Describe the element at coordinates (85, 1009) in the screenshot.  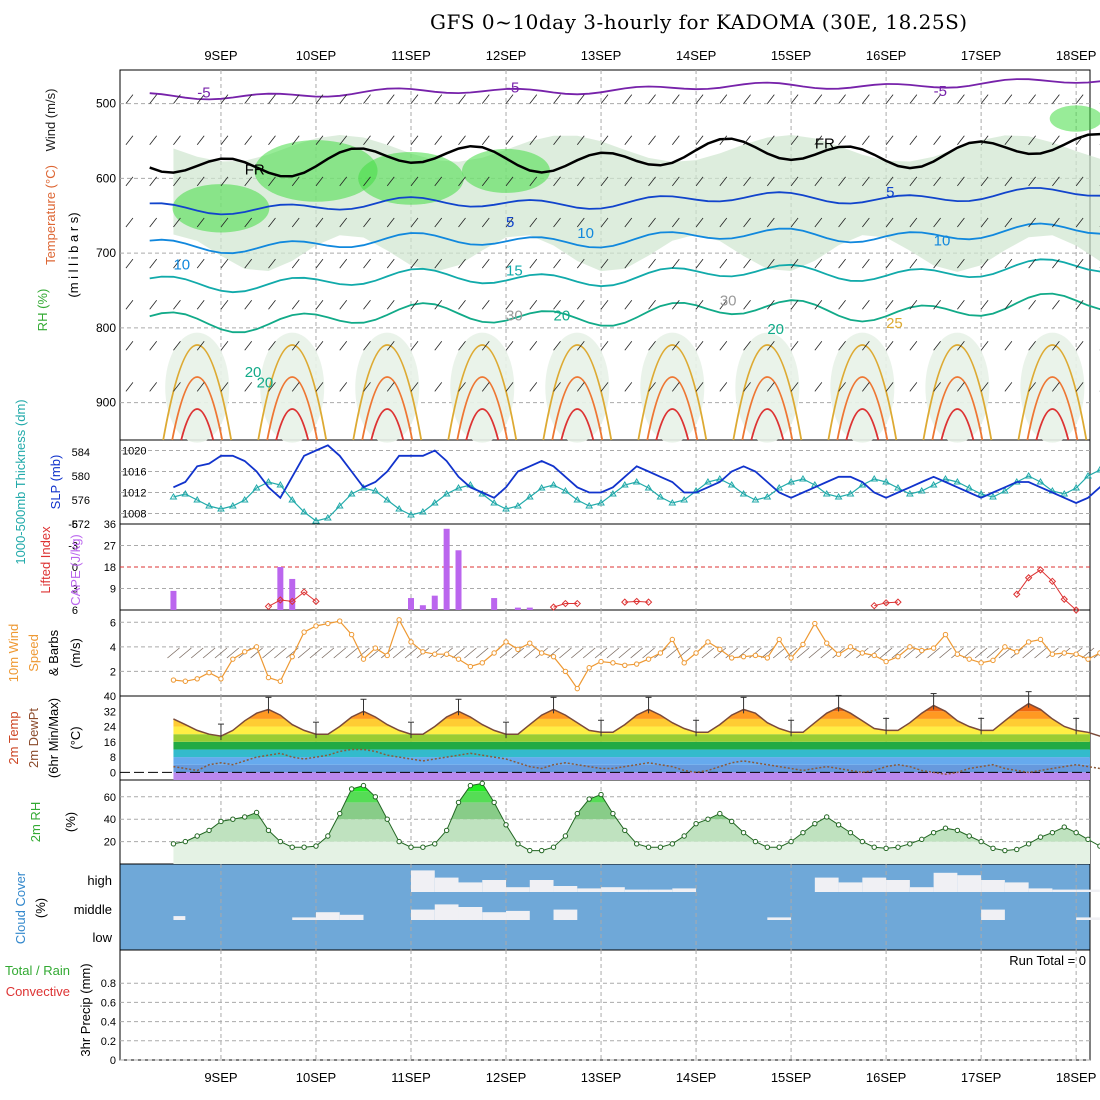
I see `ylabel-precip3: 3hr Precip (mm)` at that location.